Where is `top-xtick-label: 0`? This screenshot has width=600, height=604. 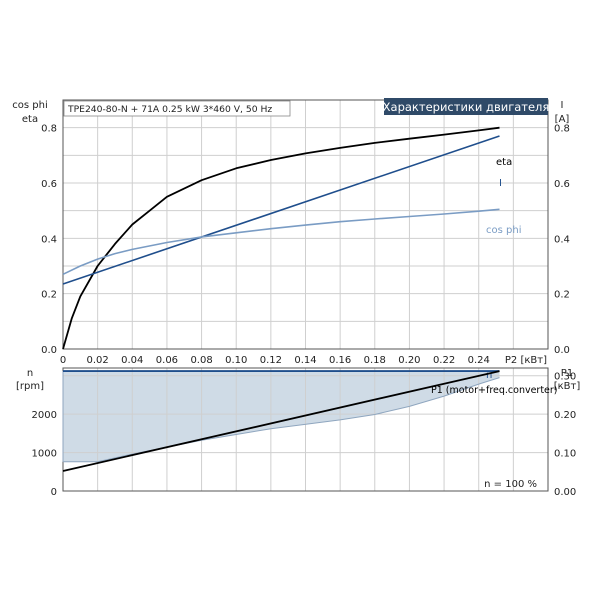
top-xtick-label: 0 is located at coordinates (63, 360).